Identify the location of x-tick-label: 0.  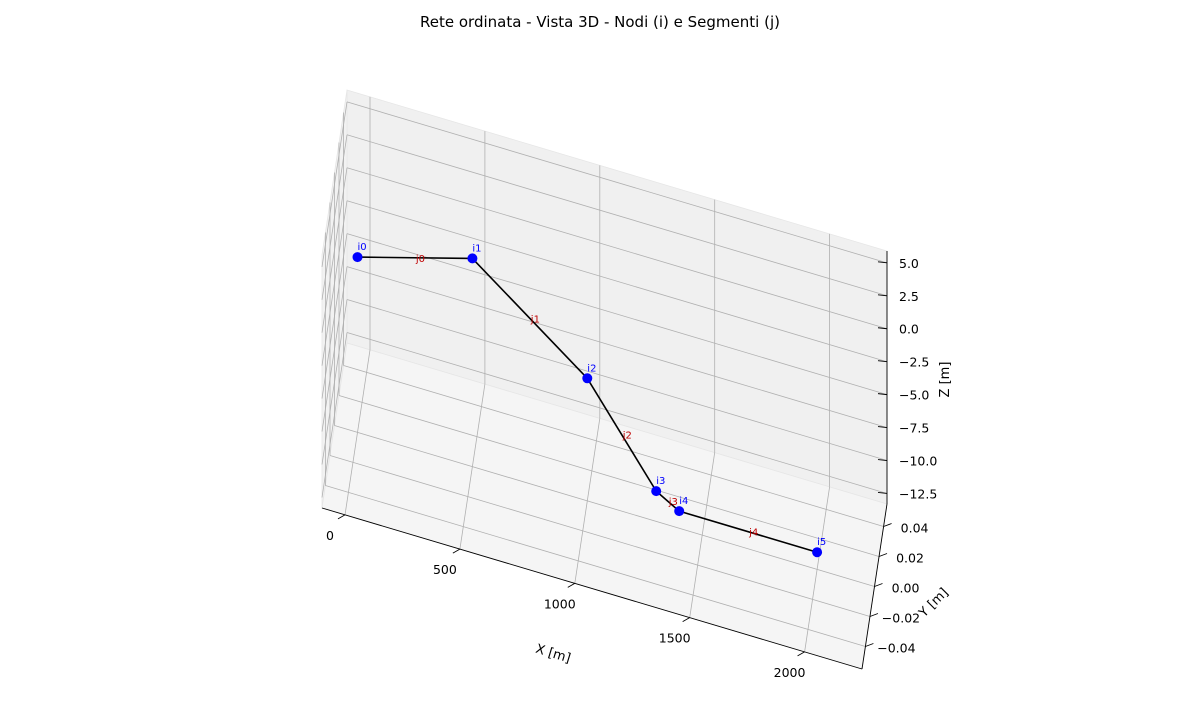
(330, 535).